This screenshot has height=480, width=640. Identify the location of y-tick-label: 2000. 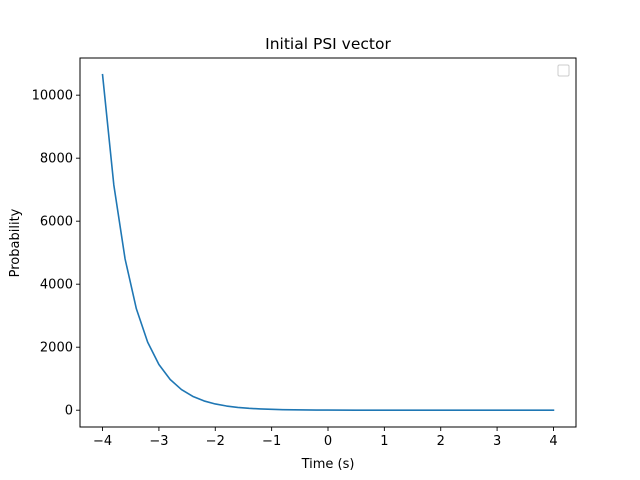
(56, 348).